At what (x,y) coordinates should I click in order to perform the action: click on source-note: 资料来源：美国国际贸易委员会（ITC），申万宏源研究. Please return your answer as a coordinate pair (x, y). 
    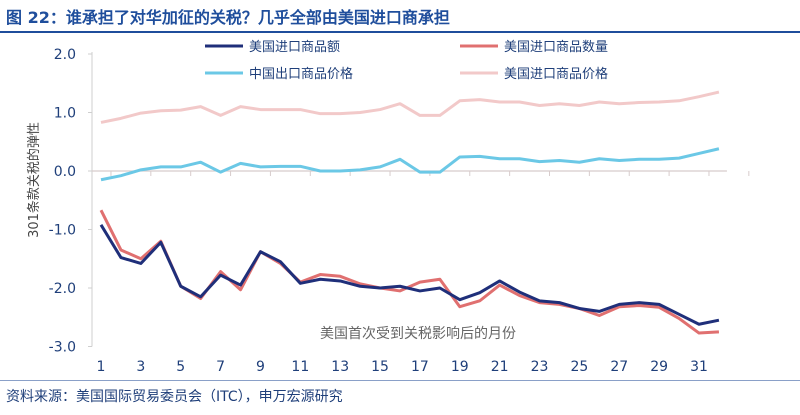
    Looking at the image, I should click on (174, 397).